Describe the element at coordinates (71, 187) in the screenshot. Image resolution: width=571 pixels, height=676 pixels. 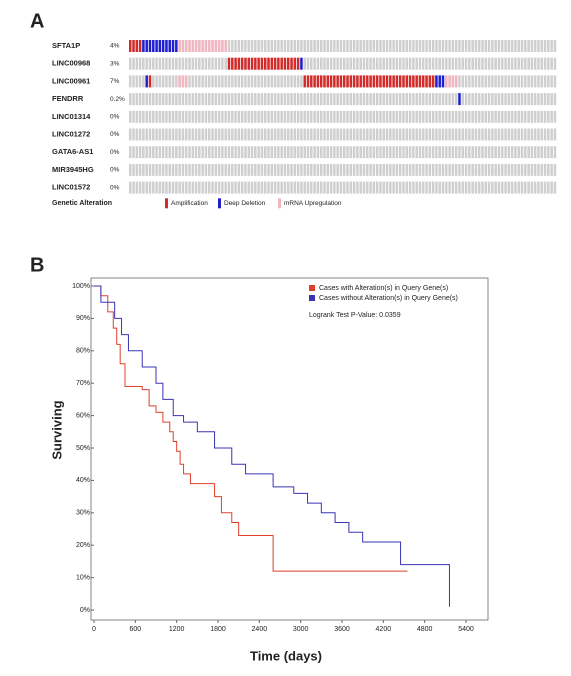
I see `gene-name: LINC01572` at that location.